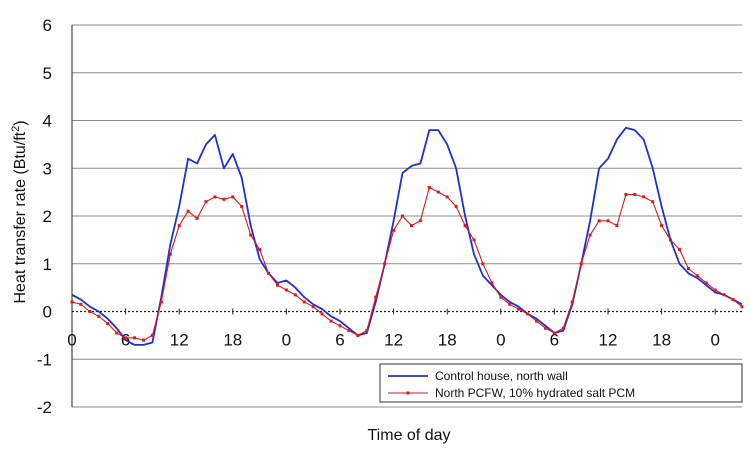  Describe the element at coordinates (393, 340) in the screenshot. I see `x-tick-labels: 0 6 12 18 0 6 12 18 0 6 12 18 0` at that location.